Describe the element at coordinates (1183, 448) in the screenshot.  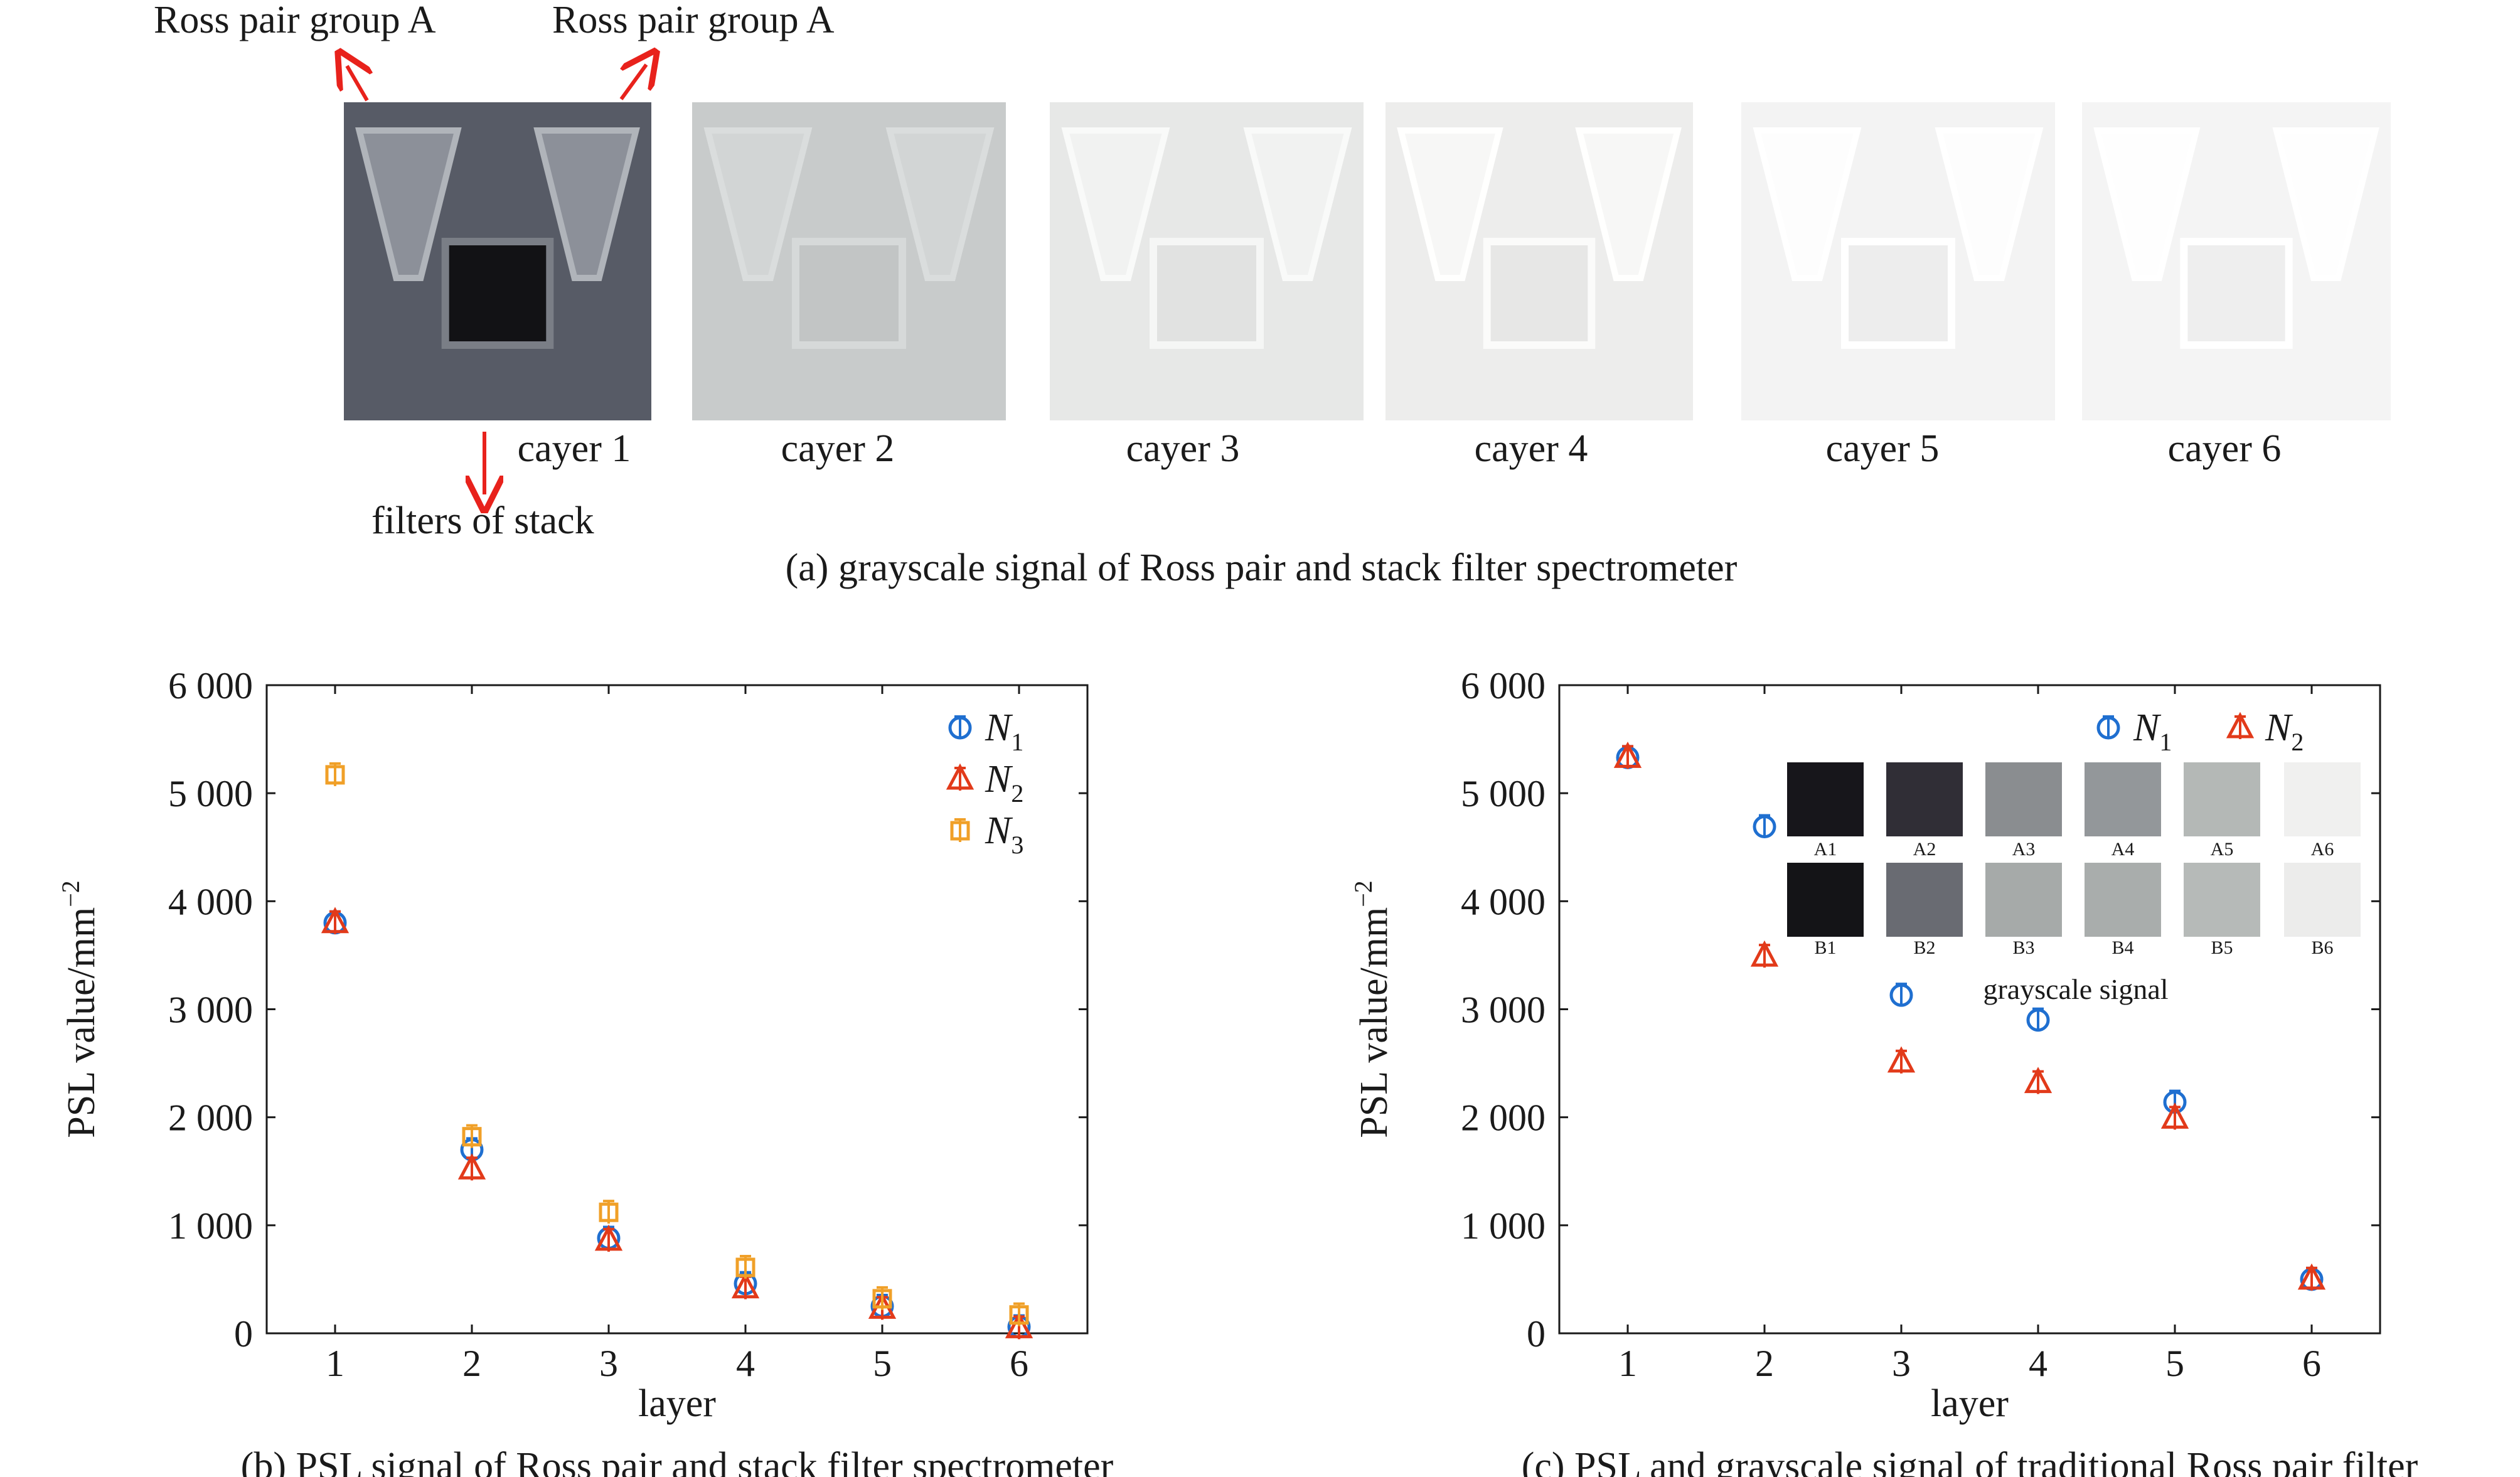
I see `layer-label-3: cayer 3` at that location.